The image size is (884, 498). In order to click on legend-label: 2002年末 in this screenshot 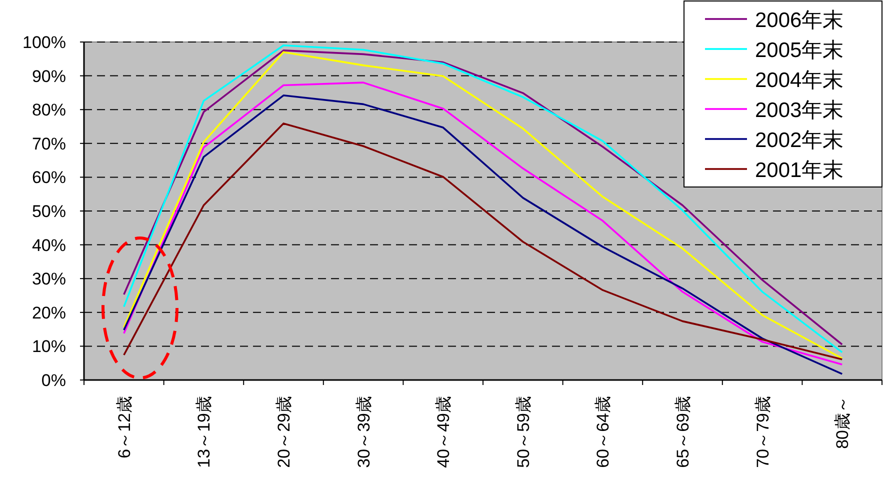, I will do `click(799, 140)`.